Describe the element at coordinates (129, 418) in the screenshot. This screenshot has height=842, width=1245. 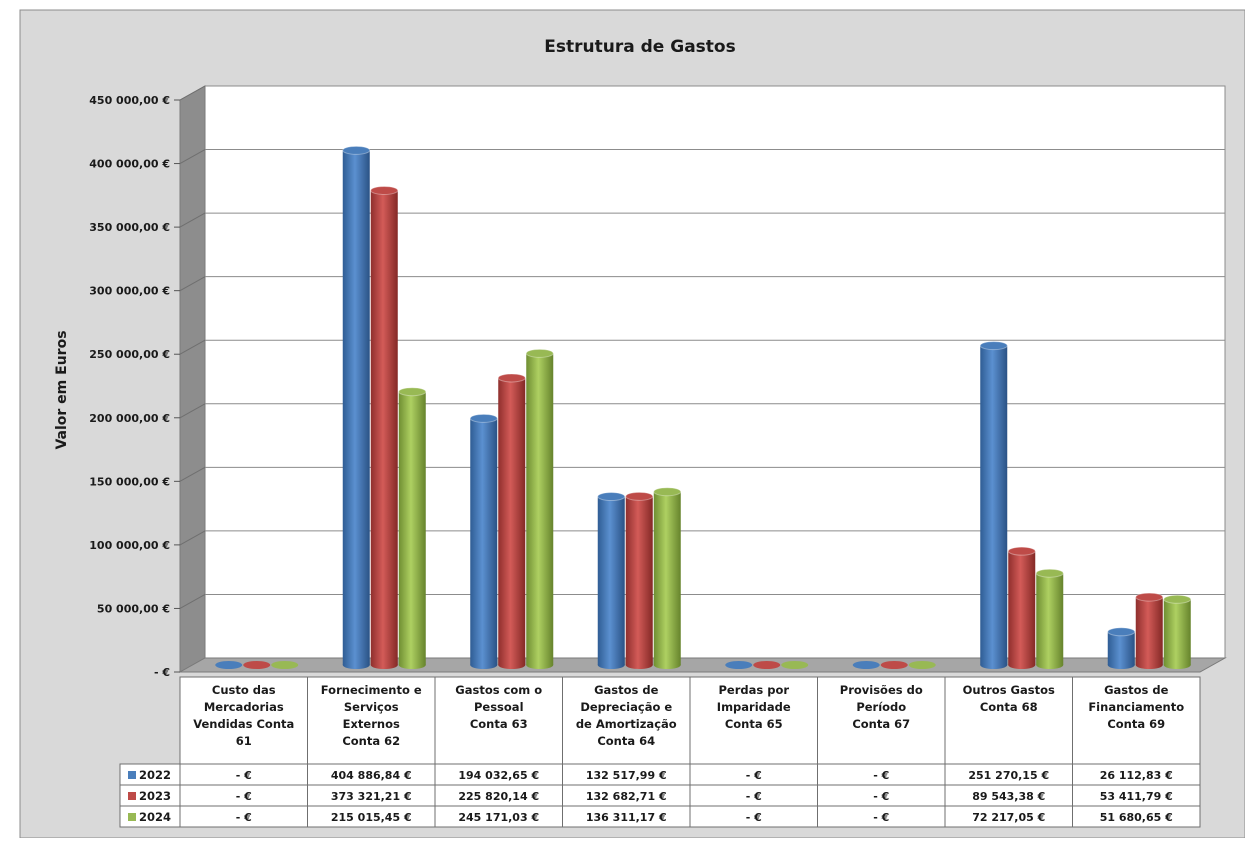
I see `y-tick-label: 200 000,00 €` at that location.